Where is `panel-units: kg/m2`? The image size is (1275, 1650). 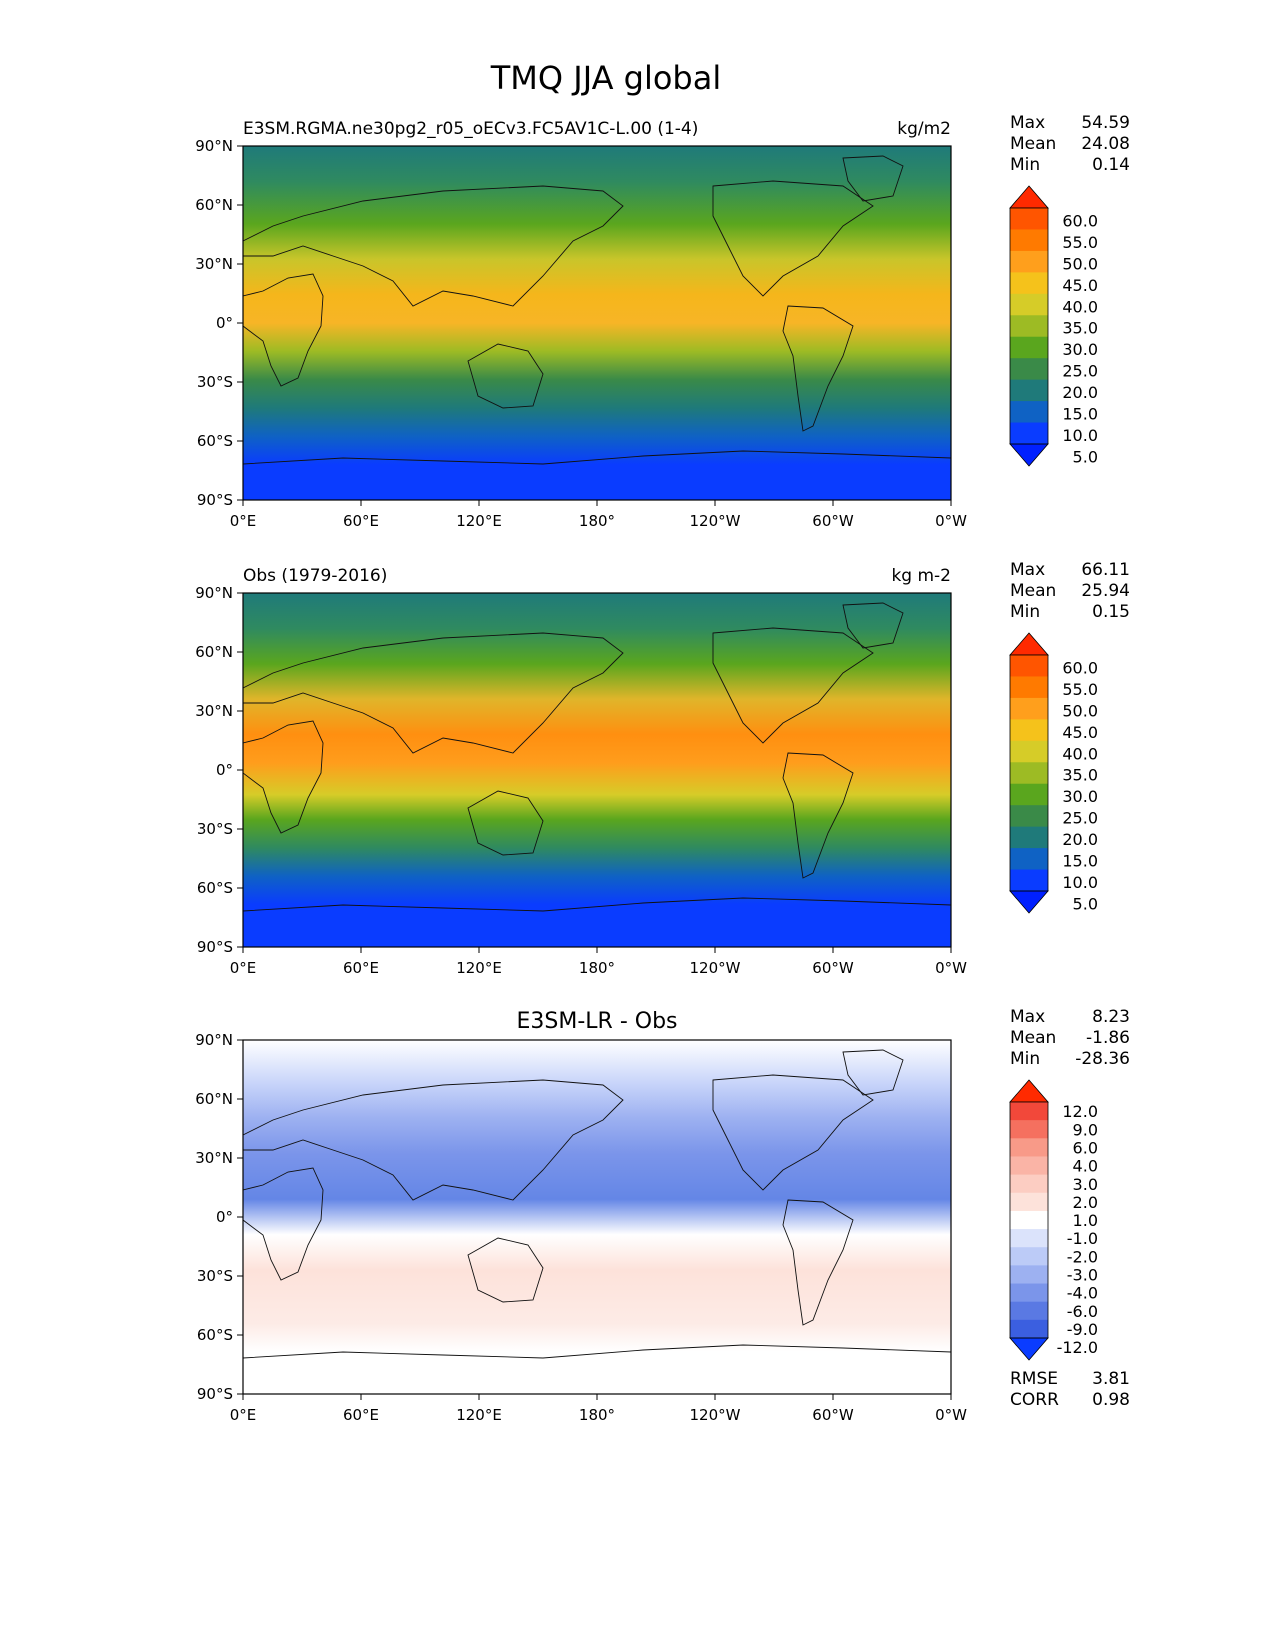 panel-units: kg/m2 is located at coordinates (924, 129).